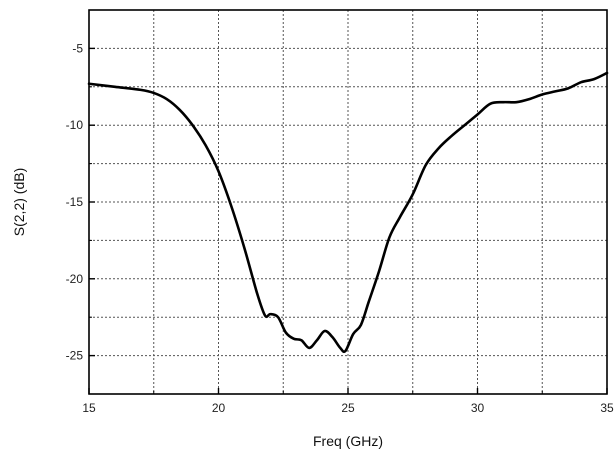 The width and height of the screenshot is (616, 459). What do you see at coordinates (478, 408) in the screenshot?
I see `x-tick-label: 30` at bounding box center [478, 408].